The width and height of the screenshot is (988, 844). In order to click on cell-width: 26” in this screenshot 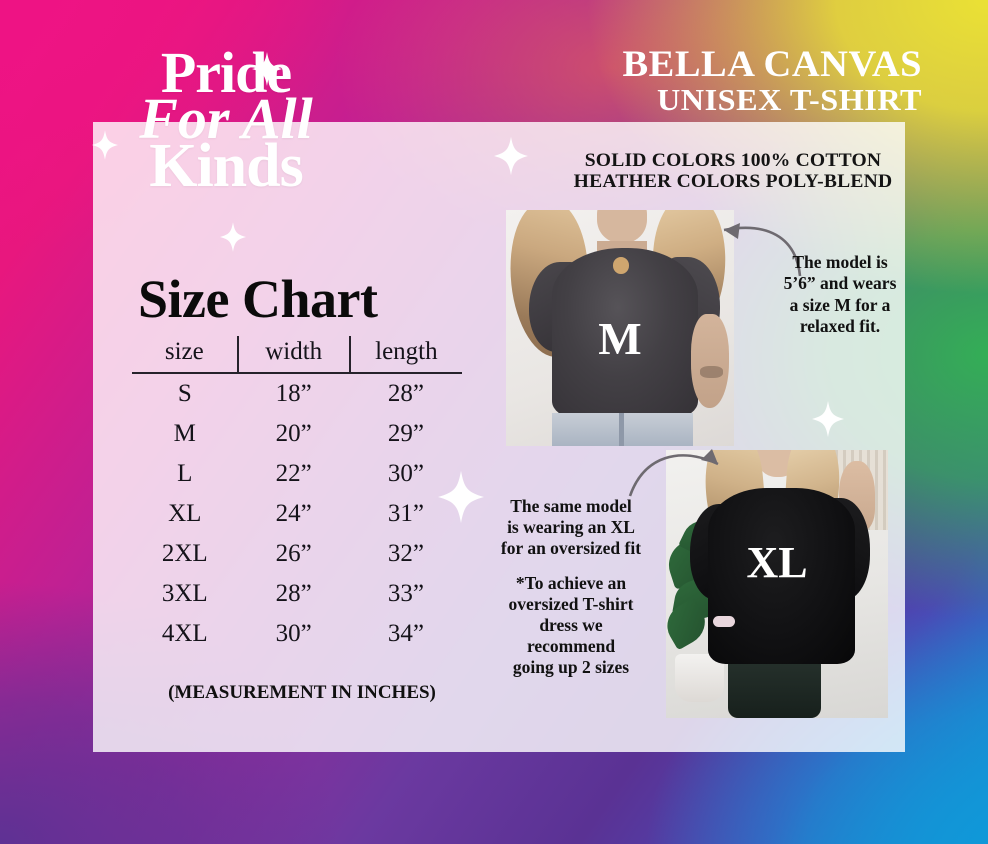, I will do `click(293, 553)`.